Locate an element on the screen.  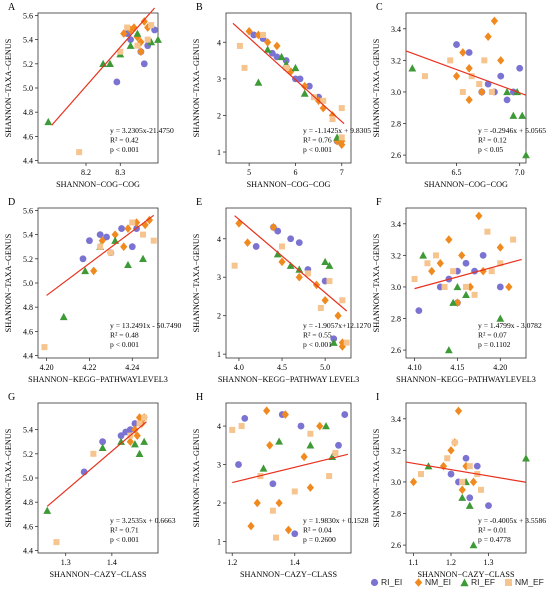
y-tick-label: 2.6 is located at coordinates (396, 545).